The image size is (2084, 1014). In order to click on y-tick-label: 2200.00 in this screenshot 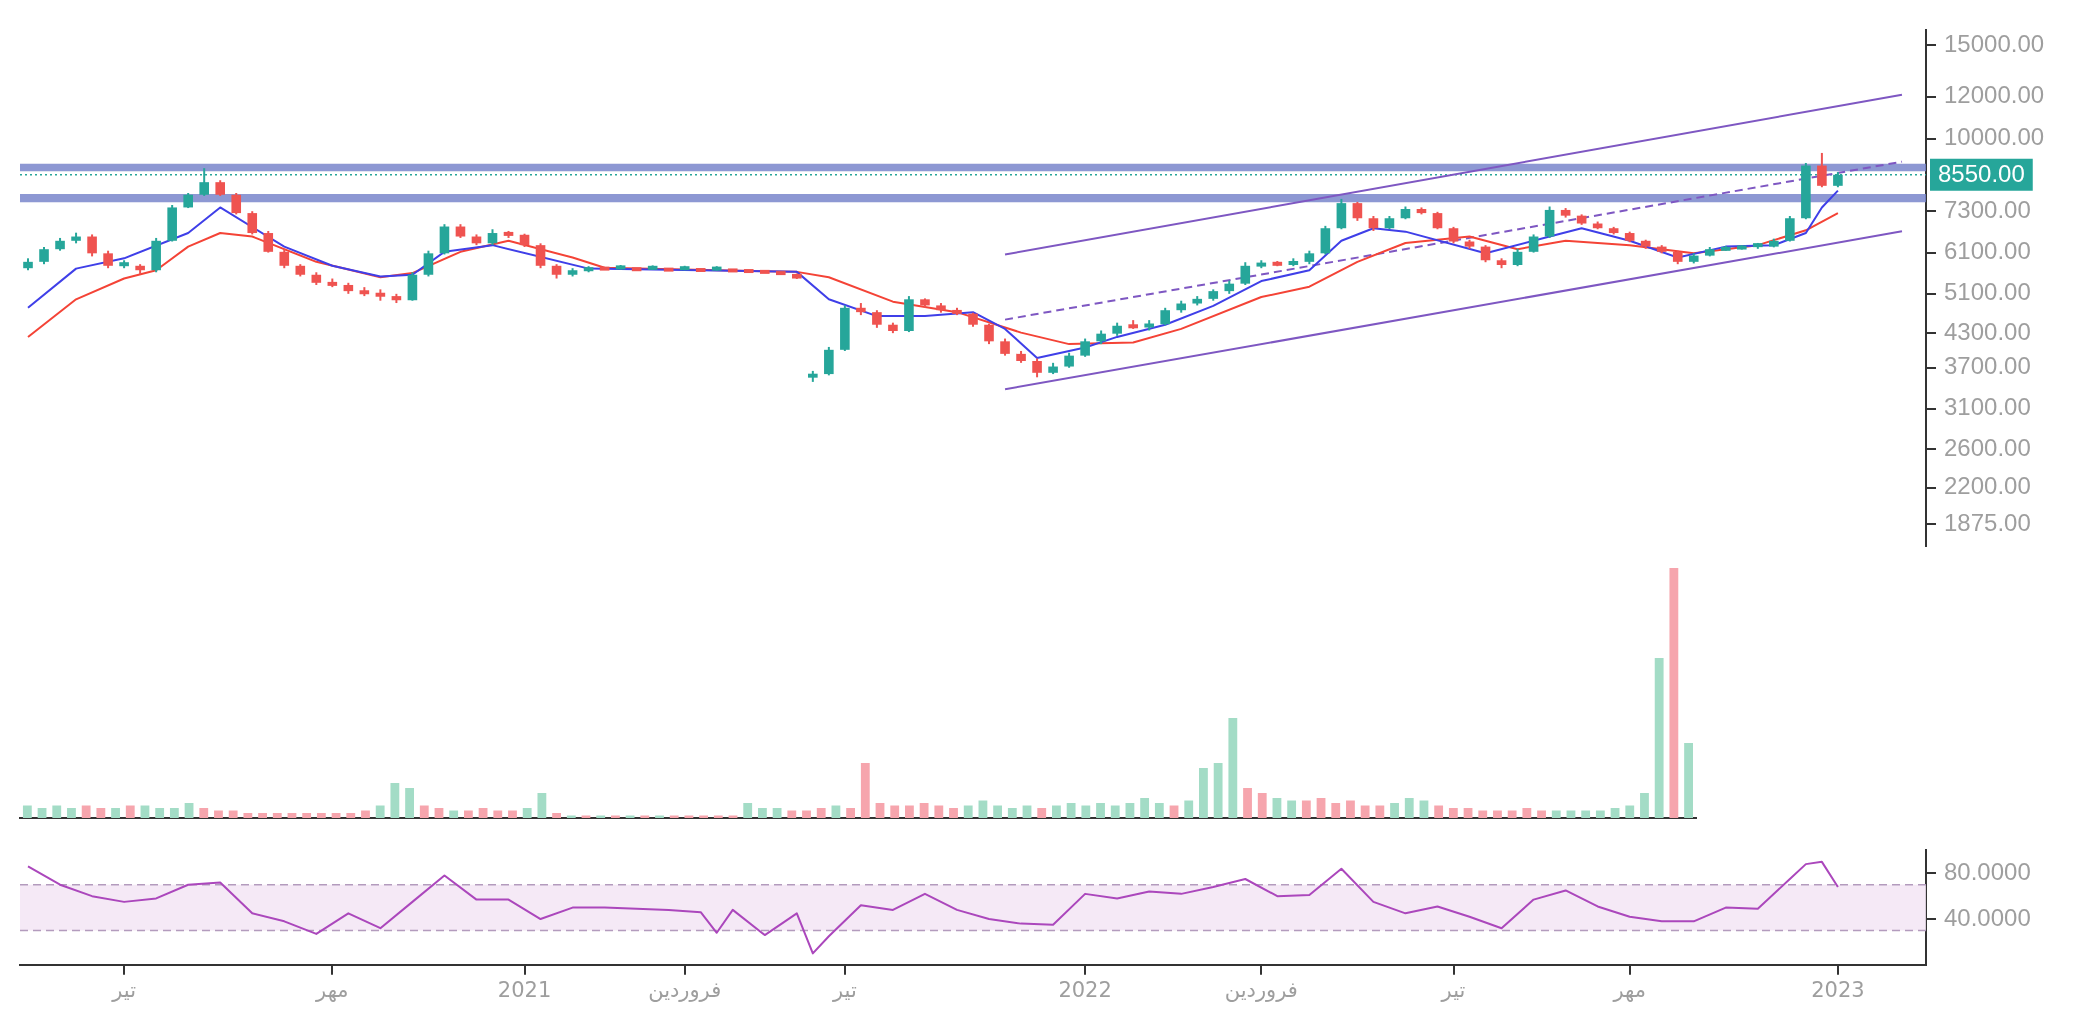, I will do `click(1987, 486)`.